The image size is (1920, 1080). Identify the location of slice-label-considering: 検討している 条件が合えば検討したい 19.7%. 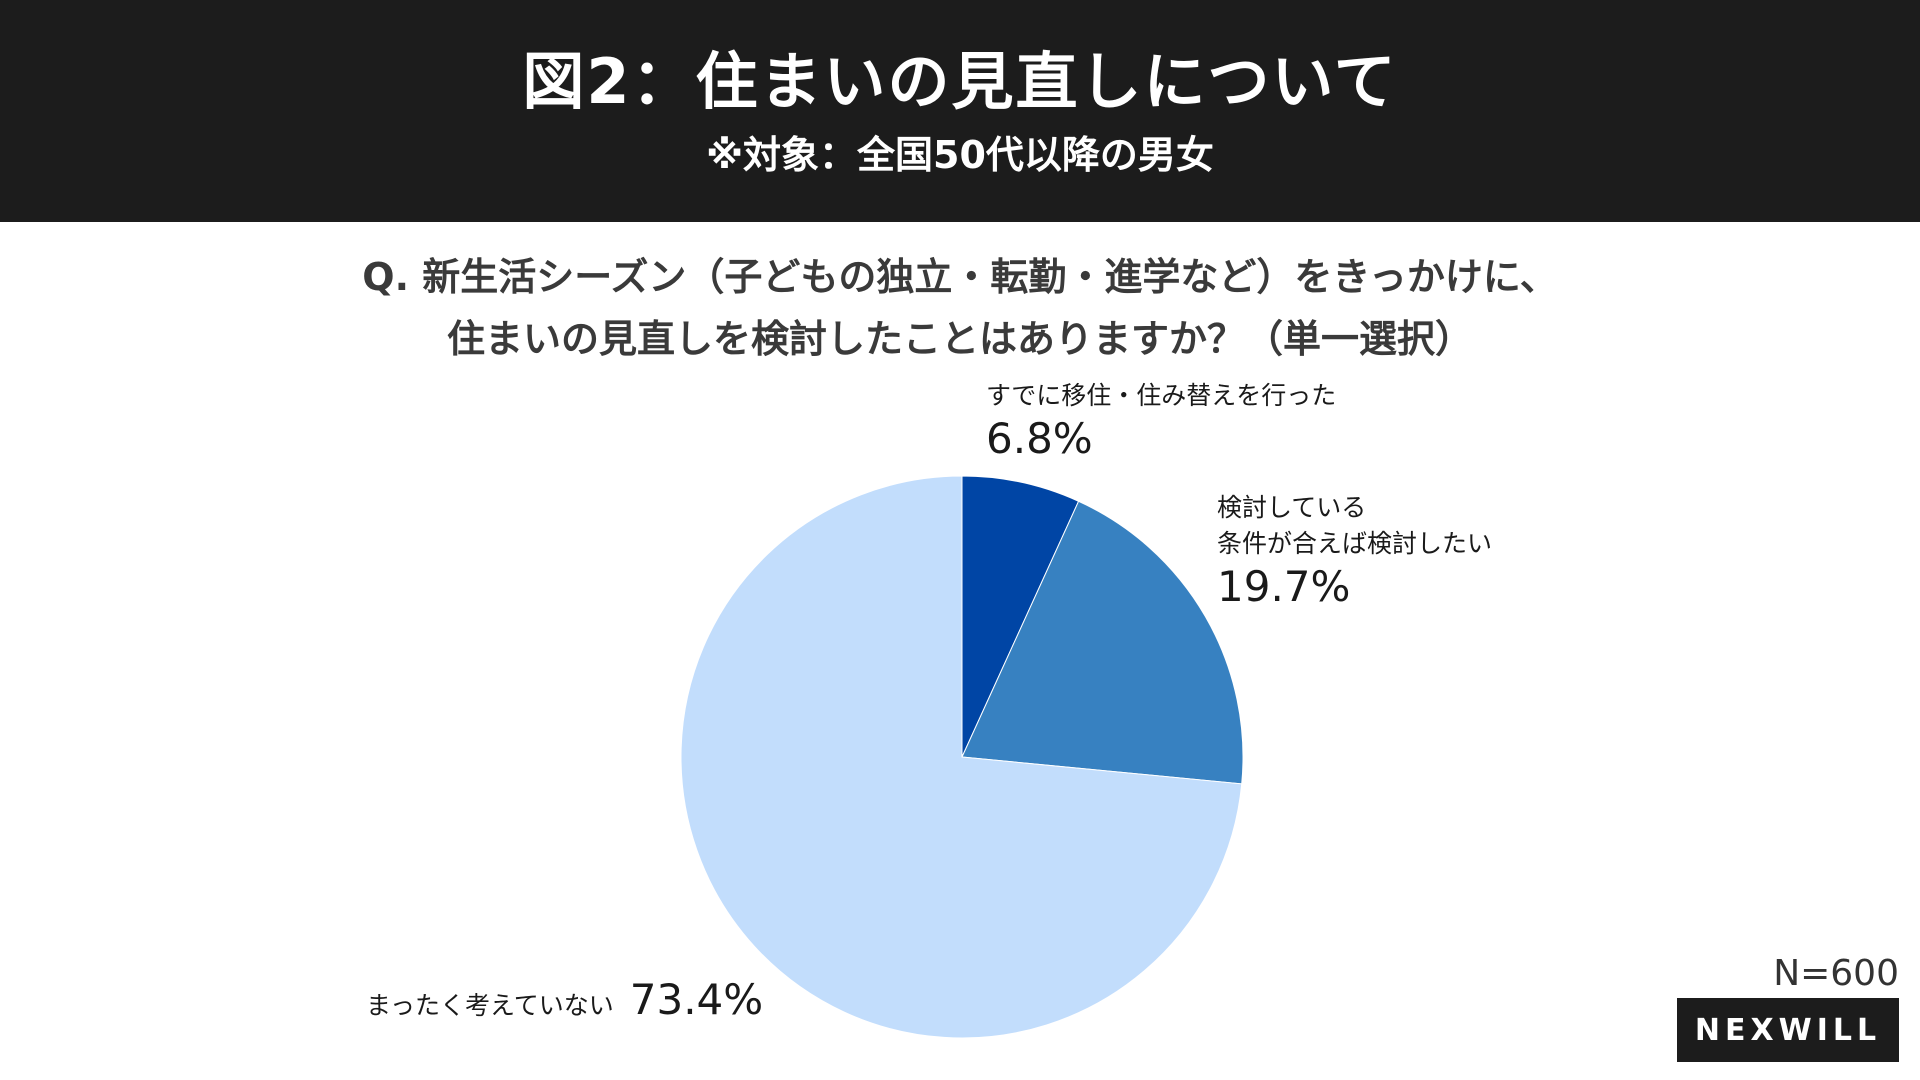
(1354, 551).